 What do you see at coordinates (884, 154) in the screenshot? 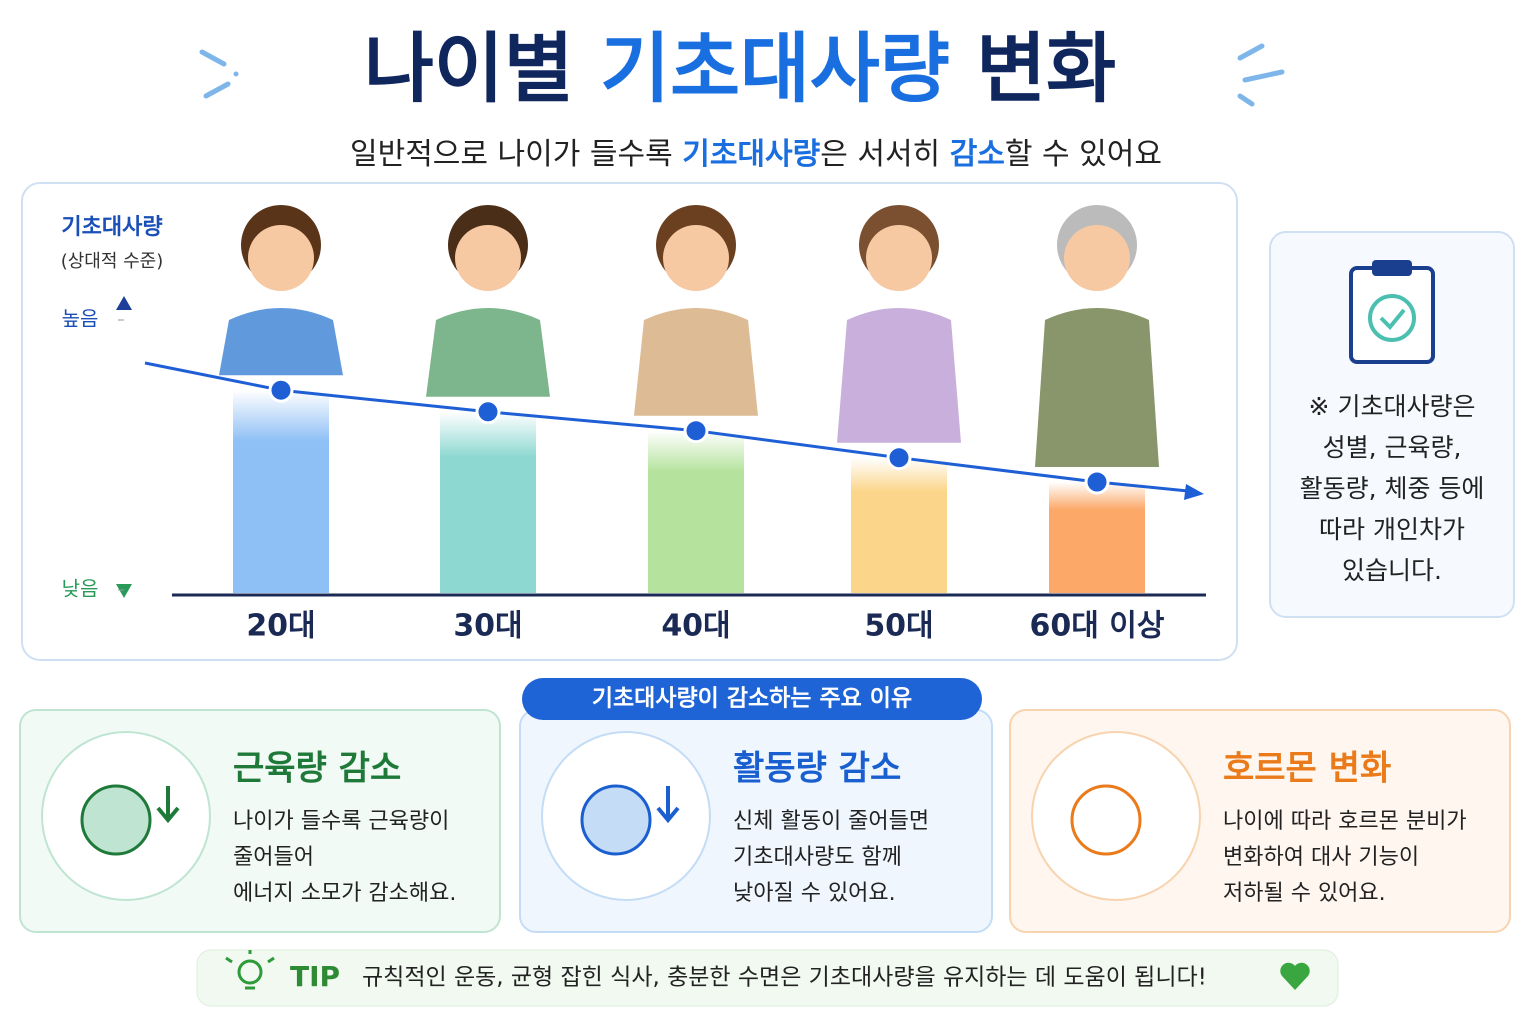
I see `subtitle-part: 은 서서히` at bounding box center [884, 154].